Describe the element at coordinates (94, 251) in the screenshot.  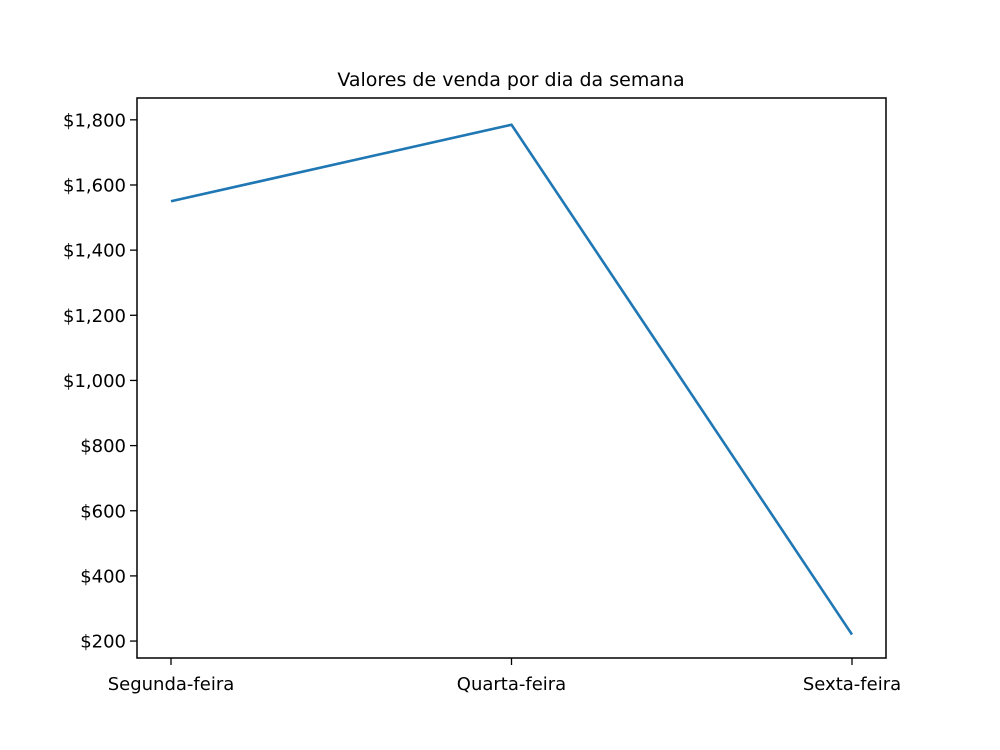
I see `y-tick-label: $1,400` at that location.